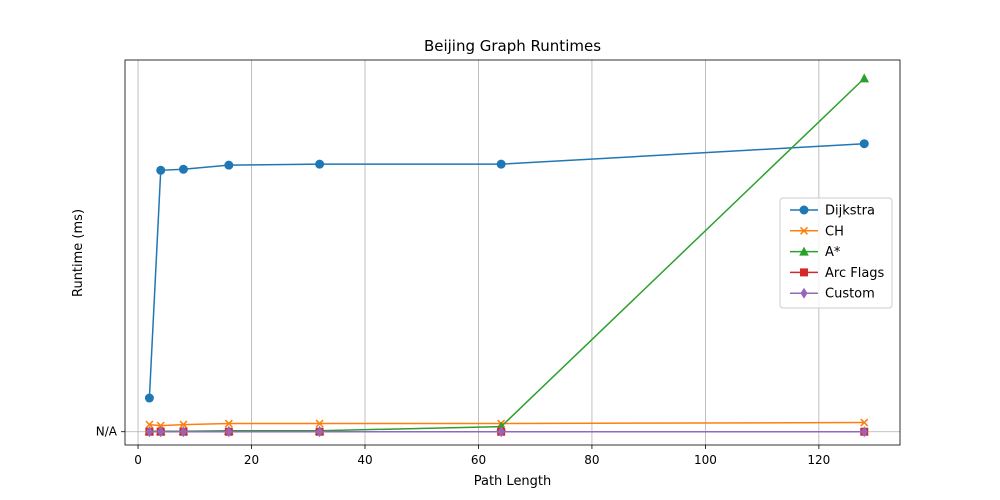 This screenshot has height=500, width=1000. I want to click on legend-item-dijkstra: Dijkstra, so click(832, 211).